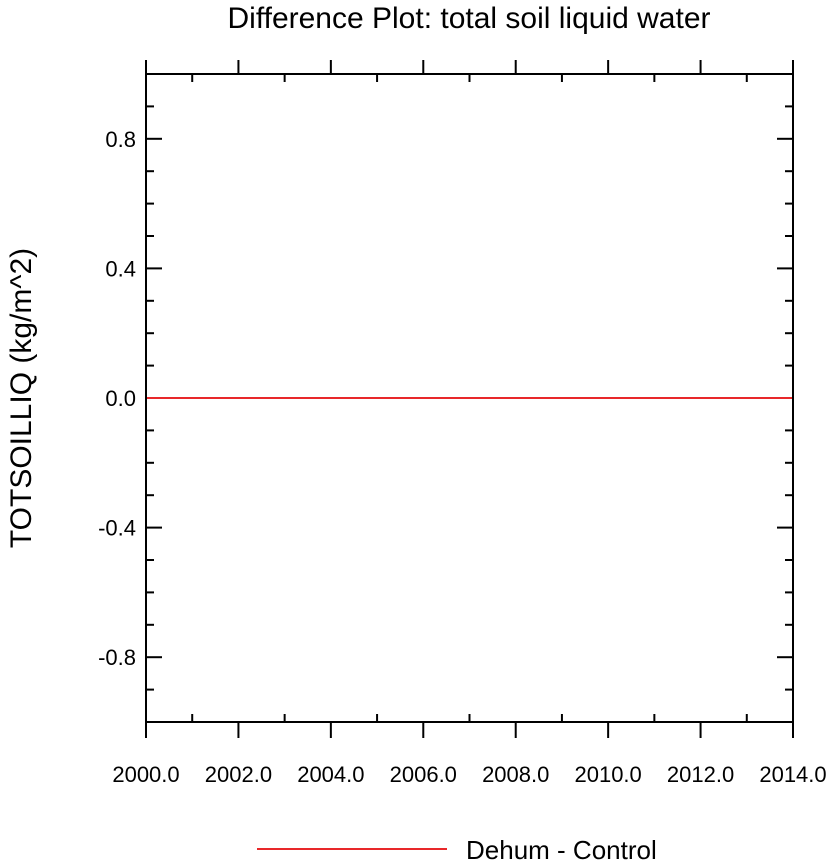 This screenshot has width=838, height=861. Describe the element at coordinates (120, 139) in the screenshot. I see `y-tick-label: 0.8` at that location.